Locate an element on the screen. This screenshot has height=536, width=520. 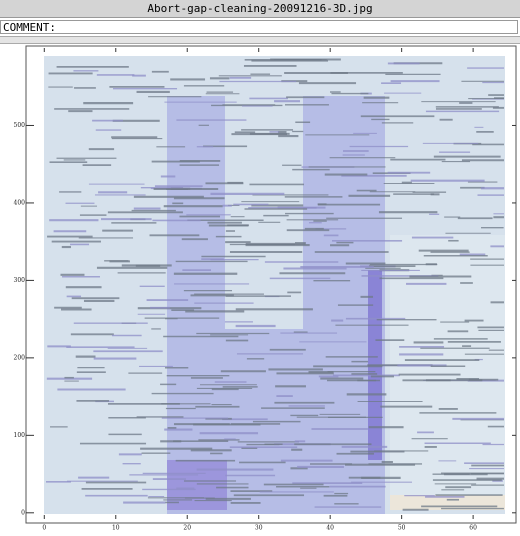
x-tick-label: 60 is located at coordinates (473, 528).